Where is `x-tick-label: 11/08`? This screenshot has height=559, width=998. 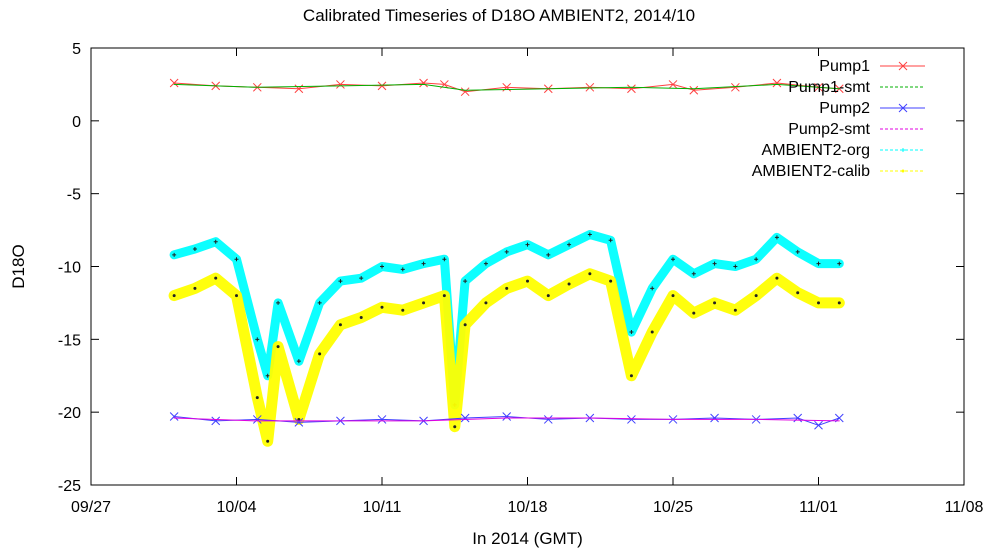
x-tick-label: 11/08 is located at coordinates (964, 507).